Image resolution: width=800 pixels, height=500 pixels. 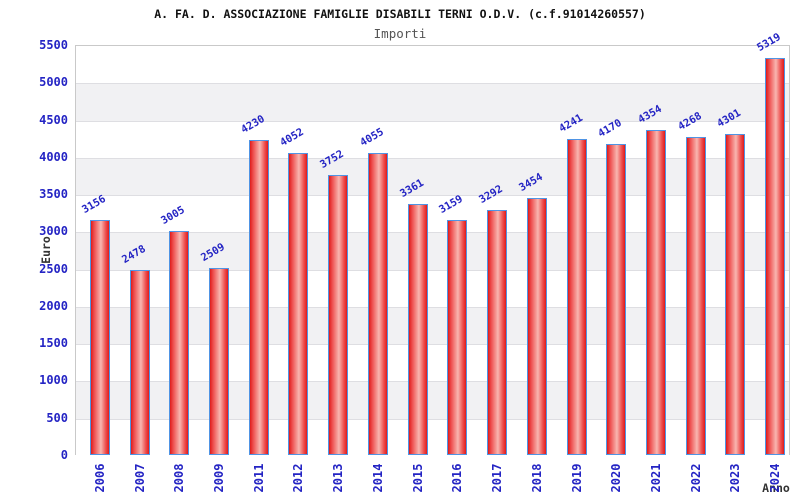 I want to click on y-axis-title: Euro, so click(x=46, y=250).